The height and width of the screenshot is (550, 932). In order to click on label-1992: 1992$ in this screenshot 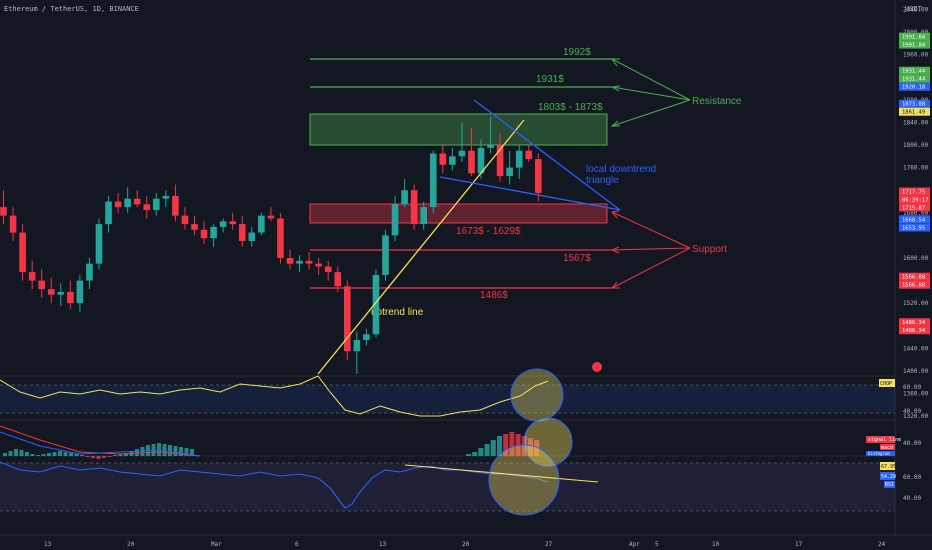, I will do `click(577, 52)`.